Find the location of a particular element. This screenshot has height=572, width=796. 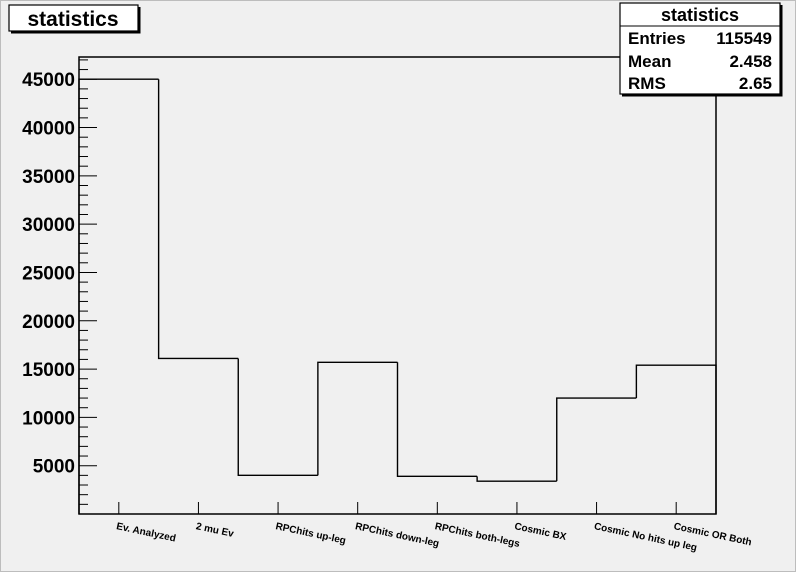

y-tick-label: 20000 is located at coordinates (48, 322).